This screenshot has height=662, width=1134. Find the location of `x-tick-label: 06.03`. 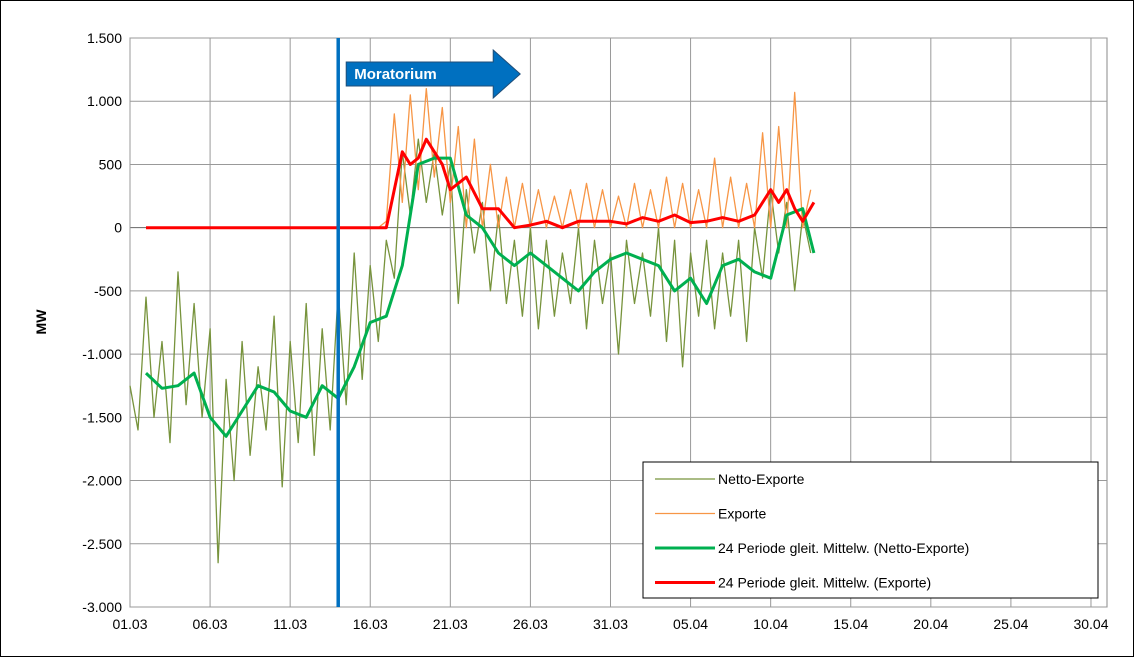

x-tick-label: 06.03 is located at coordinates (210, 624).